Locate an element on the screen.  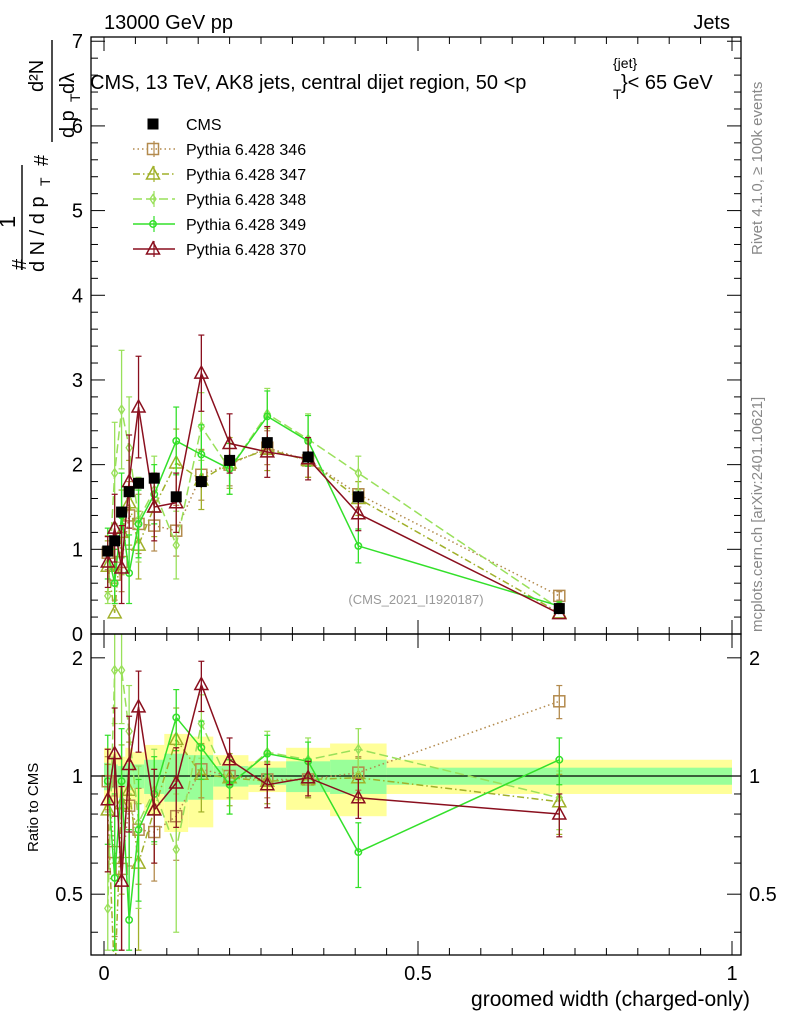
main-ylabel: # 1 d N / d p T # d²N d p T dλ is located at coordinates (41, 156).